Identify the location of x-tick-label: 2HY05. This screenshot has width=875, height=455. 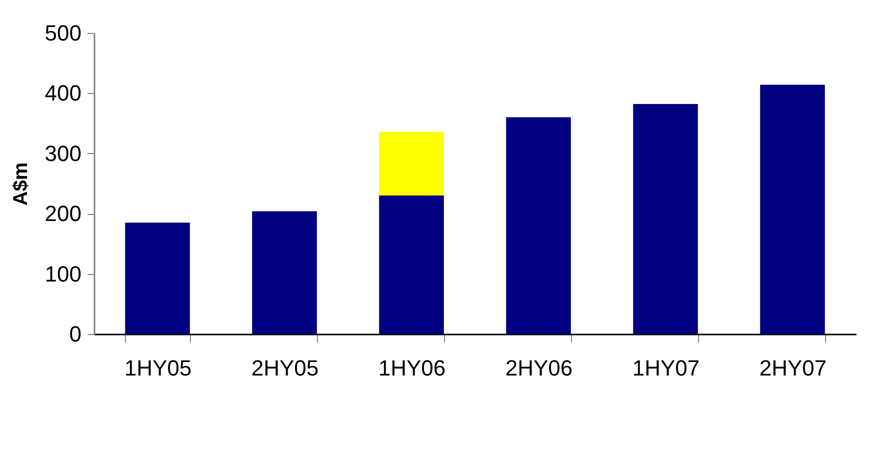
(285, 368).